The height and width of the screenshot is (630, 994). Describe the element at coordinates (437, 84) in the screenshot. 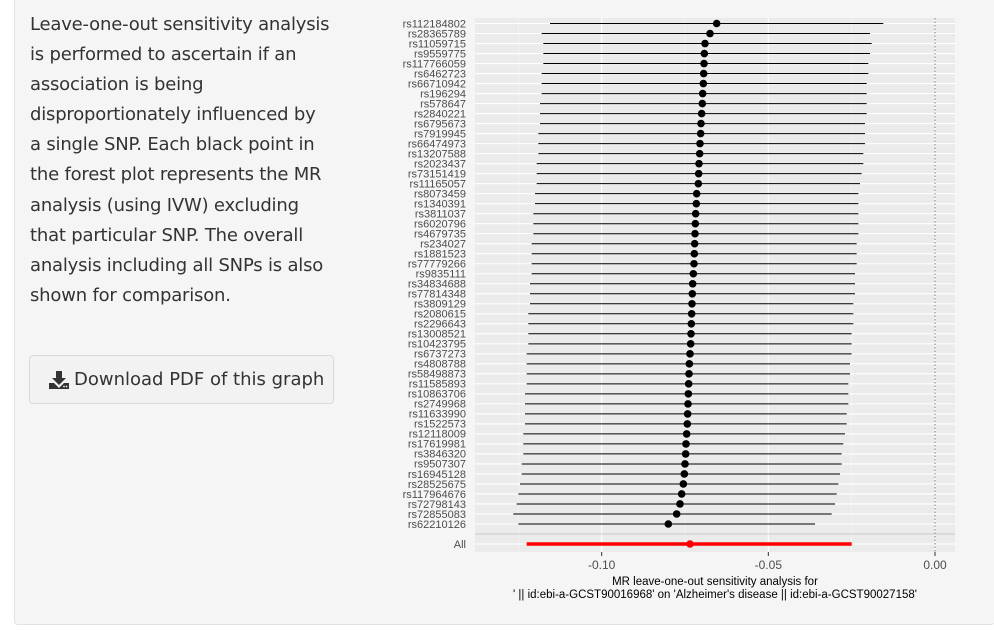

I see `snp-label: rs66710942` at that location.